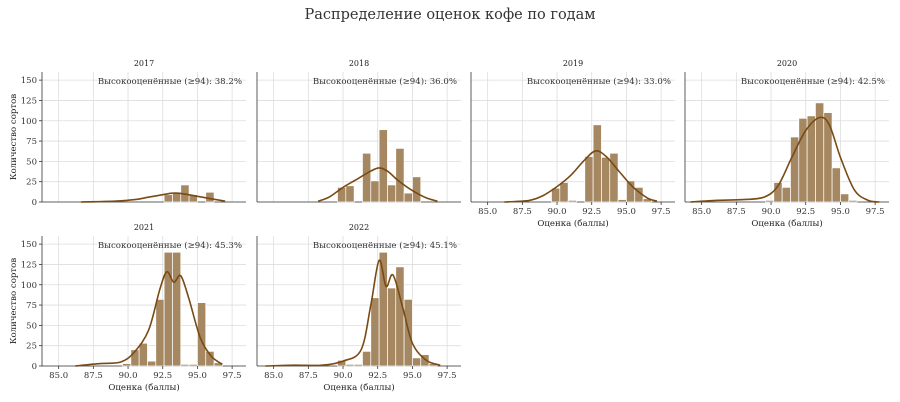 The height and width of the screenshot is (402, 900). What do you see at coordinates (813, 81) in the screenshot?
I see `high-score-annotation: Высокооценённые (≥94): 42.5%` at bounding box center [813, 81].